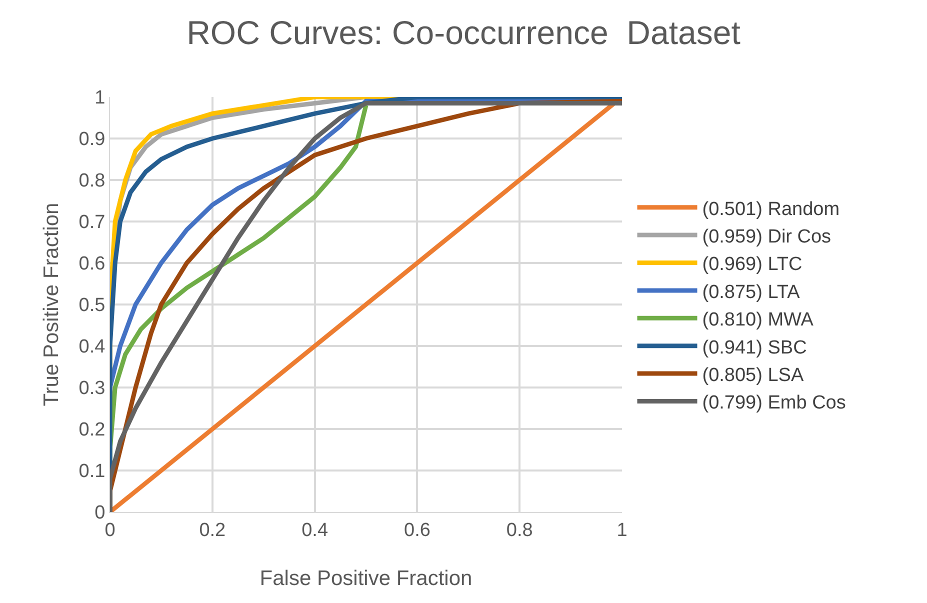 The image size is (927, 603). What do you see at coordinates (767, 237) in the screenshot?
I see `legend-label: (0.959) Dir Cos` at bounding box center [767, 237].